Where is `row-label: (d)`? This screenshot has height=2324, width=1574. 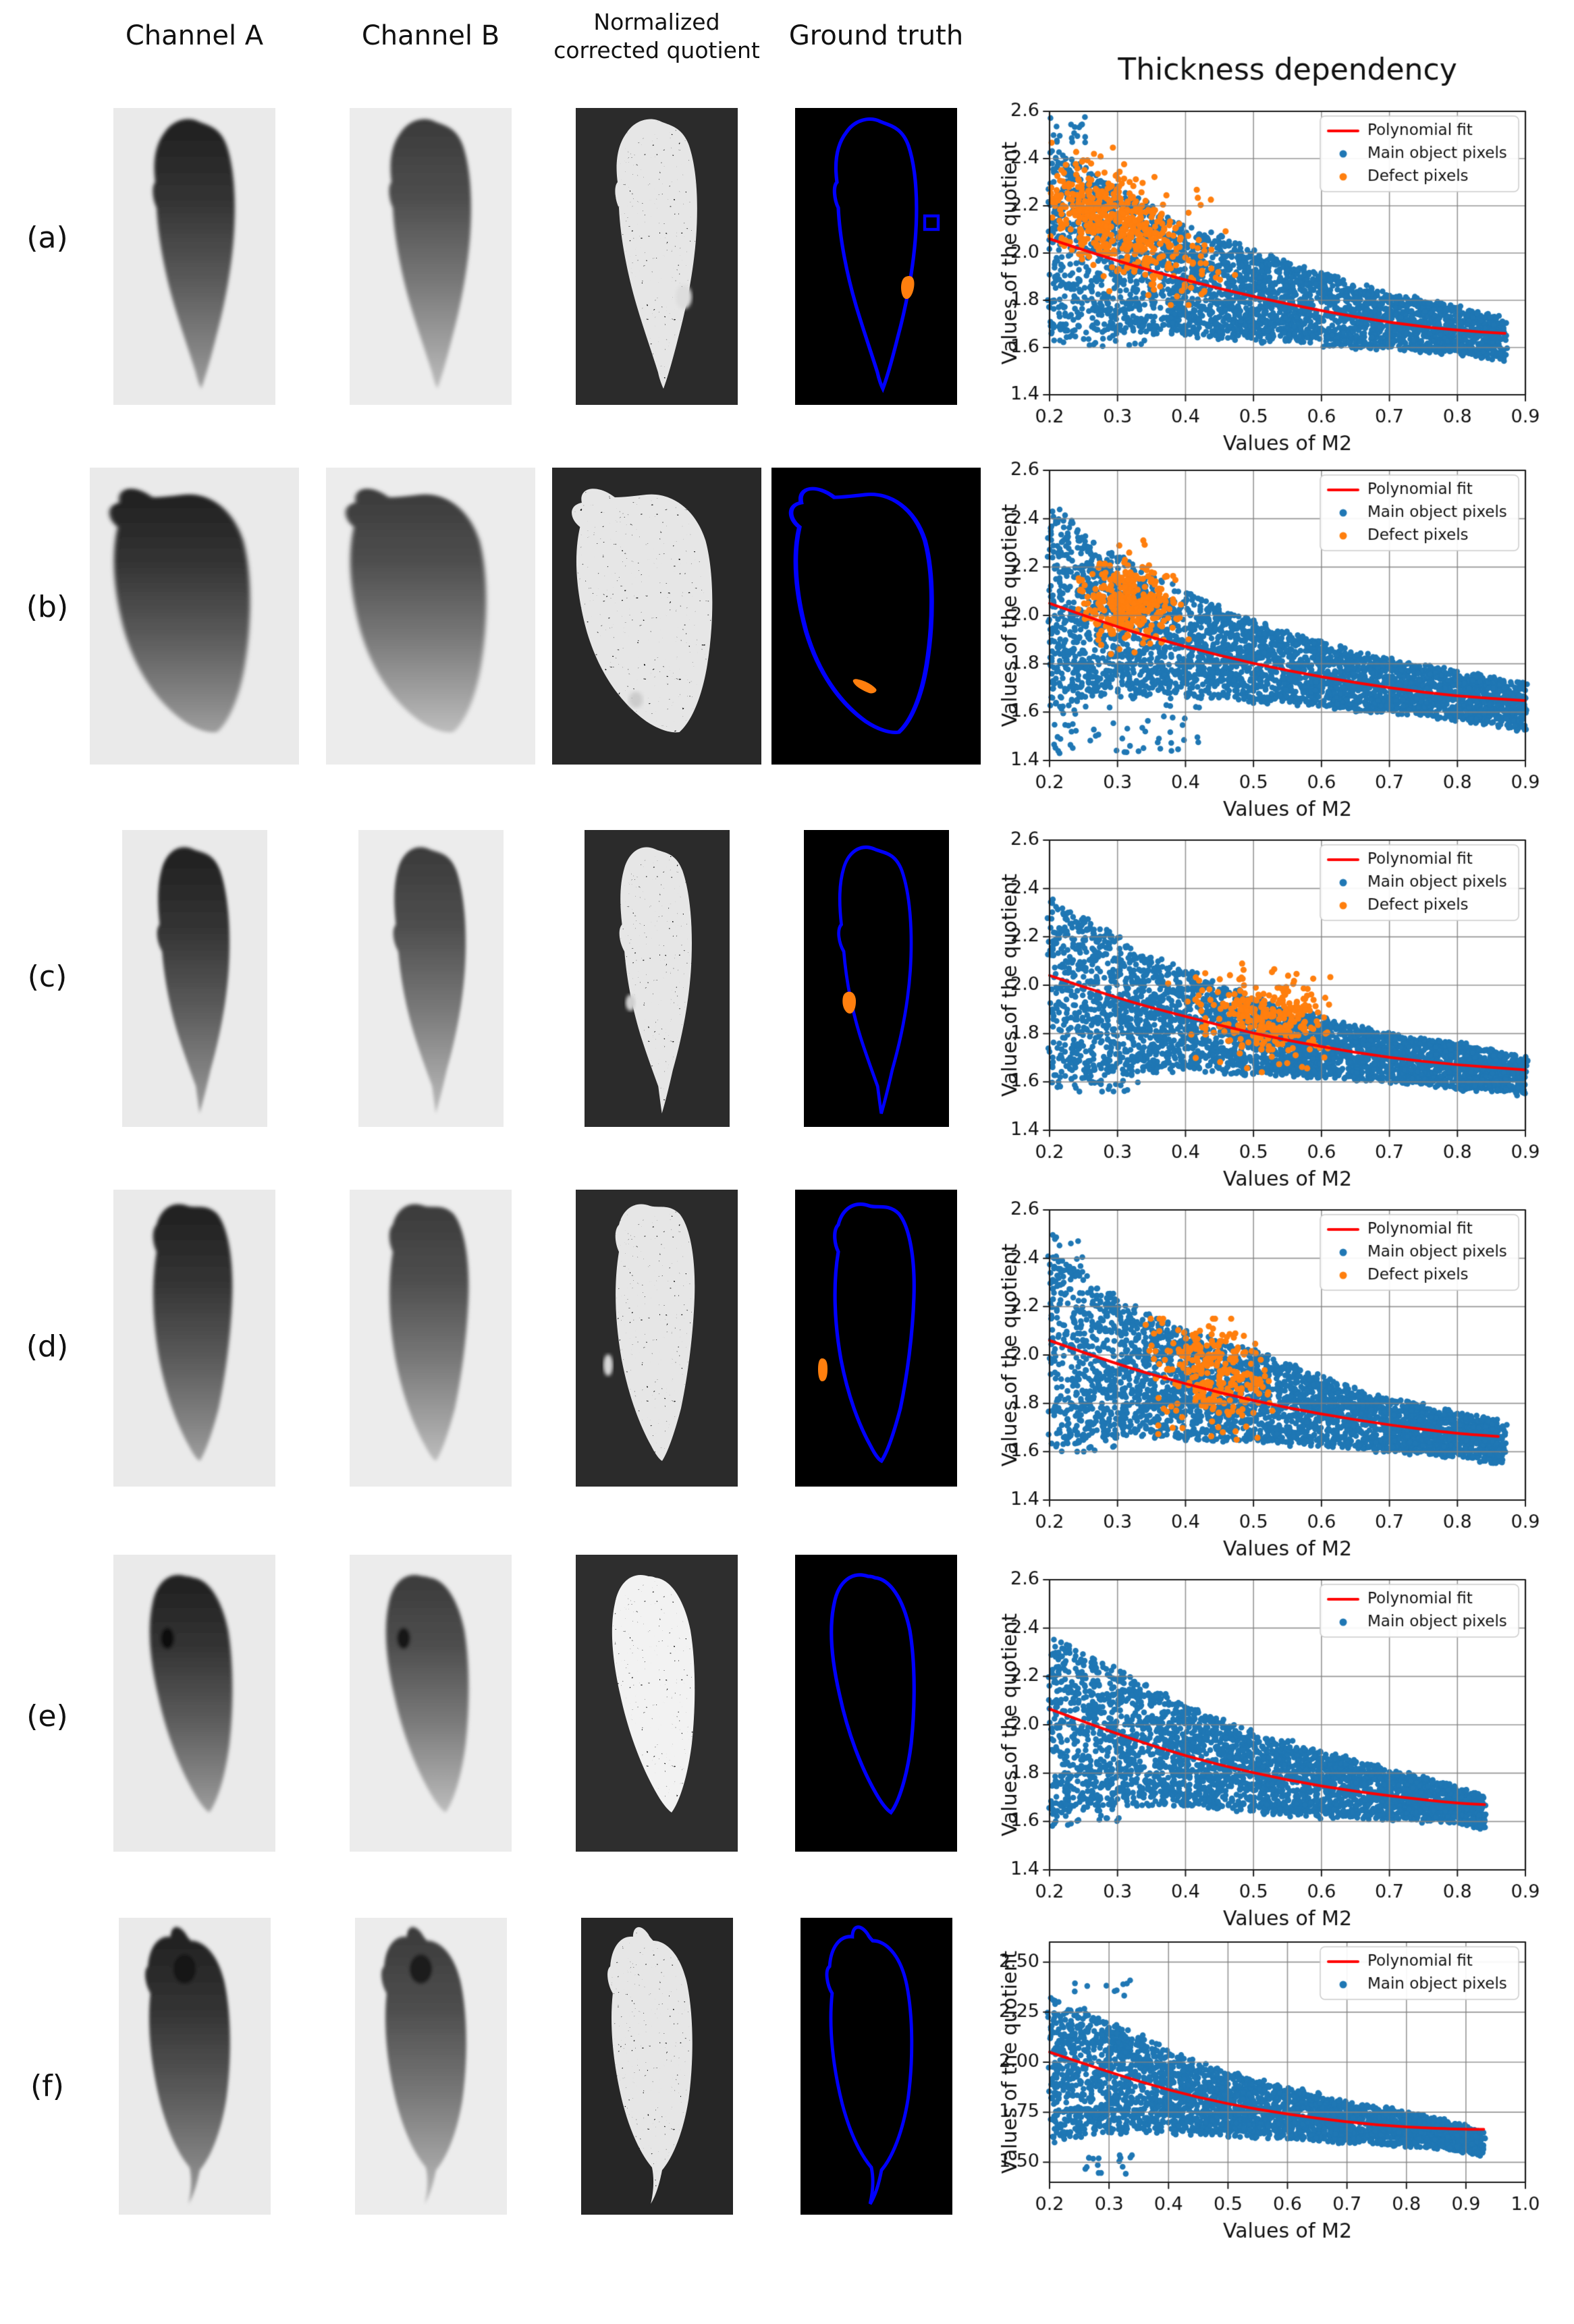
row-label: (d) is located at coordinates (47, 1346).